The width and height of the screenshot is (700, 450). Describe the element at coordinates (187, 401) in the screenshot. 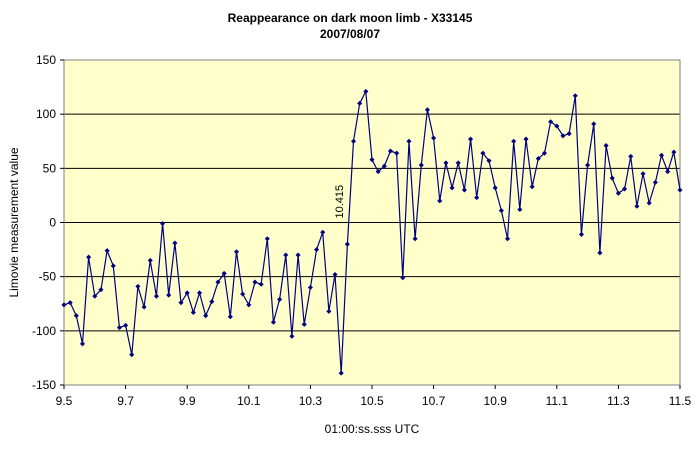

I see `x-tick-label: 9.9` at that location.